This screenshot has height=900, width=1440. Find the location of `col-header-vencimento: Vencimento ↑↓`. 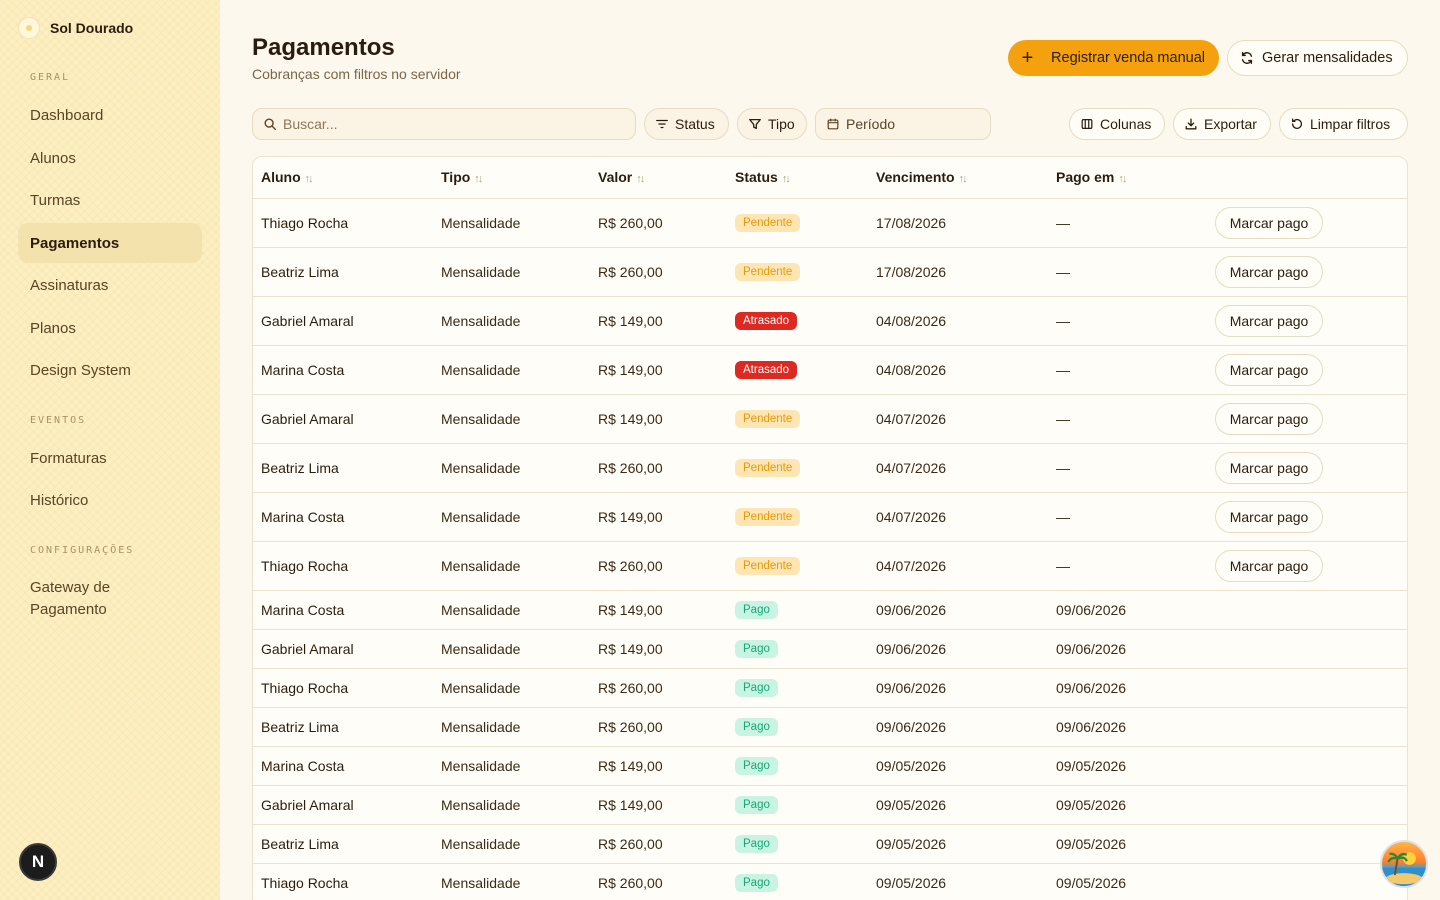

col-header-vencimento: Vencimento ↑↓ is located at coordinates (958, 178).